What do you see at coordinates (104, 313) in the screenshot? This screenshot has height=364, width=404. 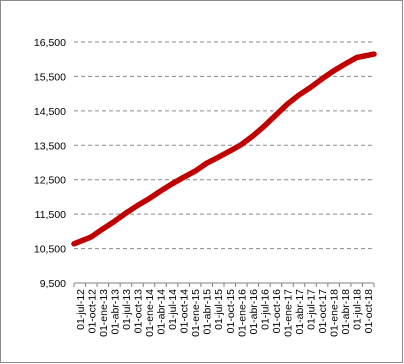 I see `x-tick-label: 01-ene-13` at bounding box center [104, 313].